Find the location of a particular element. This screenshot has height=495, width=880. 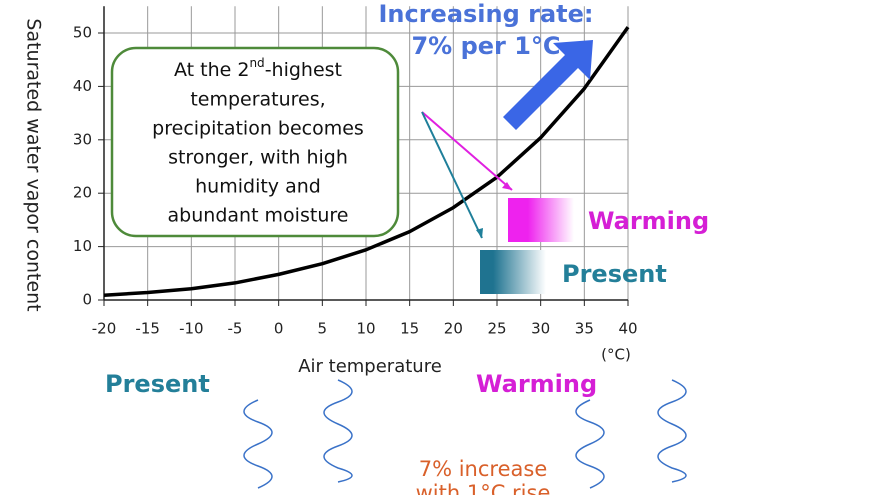

y-tick-label: 0 is located at coordinates (87, 300).